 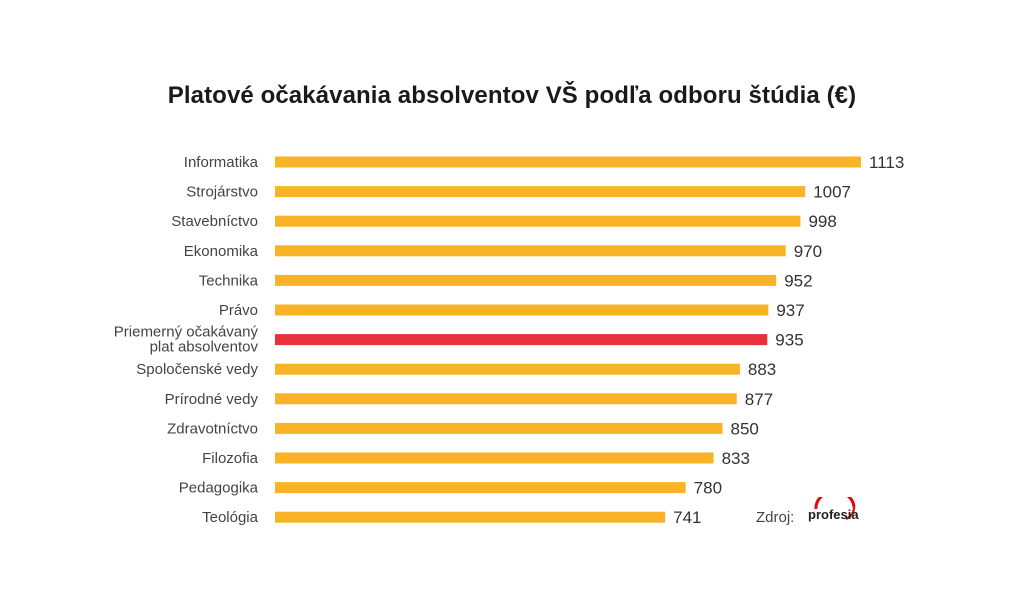 I want to click on category-label: Ekonomika, so click(x=221, y=251).